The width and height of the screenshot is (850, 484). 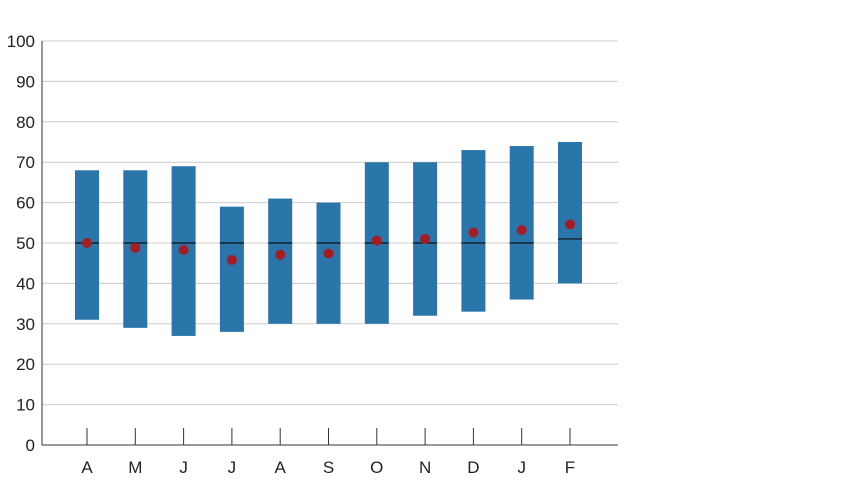 I want to click on x-tick-label: S, so click(x=328, y=467).